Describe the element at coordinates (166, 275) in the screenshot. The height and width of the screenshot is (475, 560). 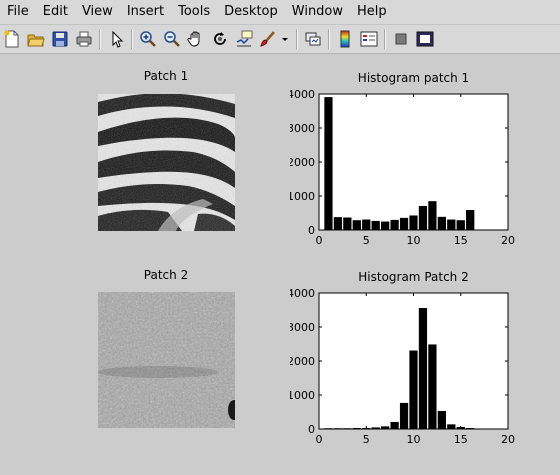
I see `patch2-title: Patch 2` at that location.